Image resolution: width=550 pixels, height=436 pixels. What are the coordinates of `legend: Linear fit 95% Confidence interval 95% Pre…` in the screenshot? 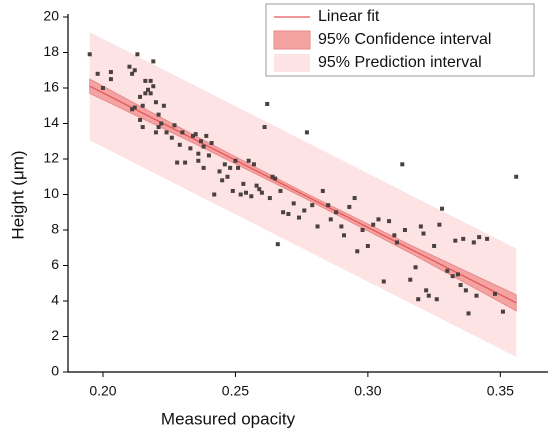 It's located at (400, 40).